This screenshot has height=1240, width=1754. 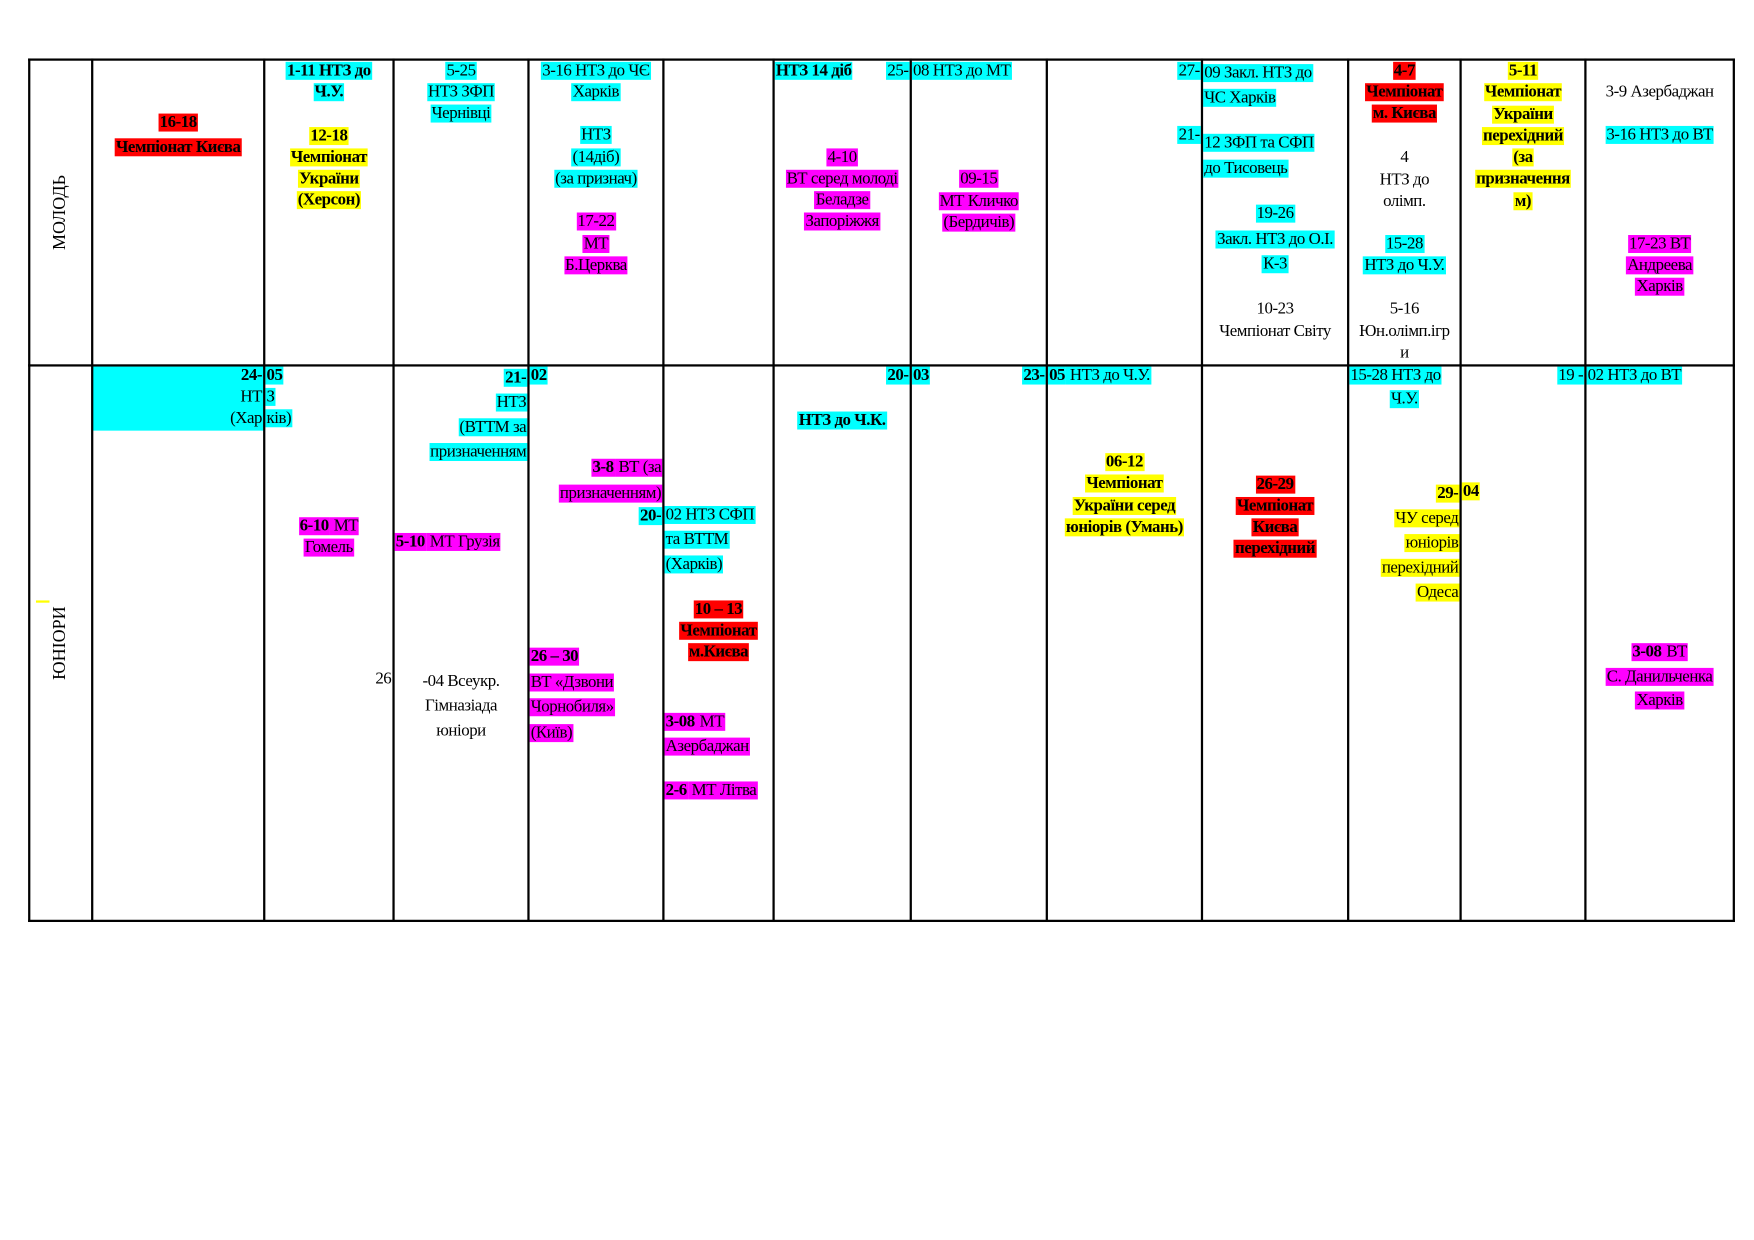 I want to click on event-text: 5-16, so click(x=1404, y=309).